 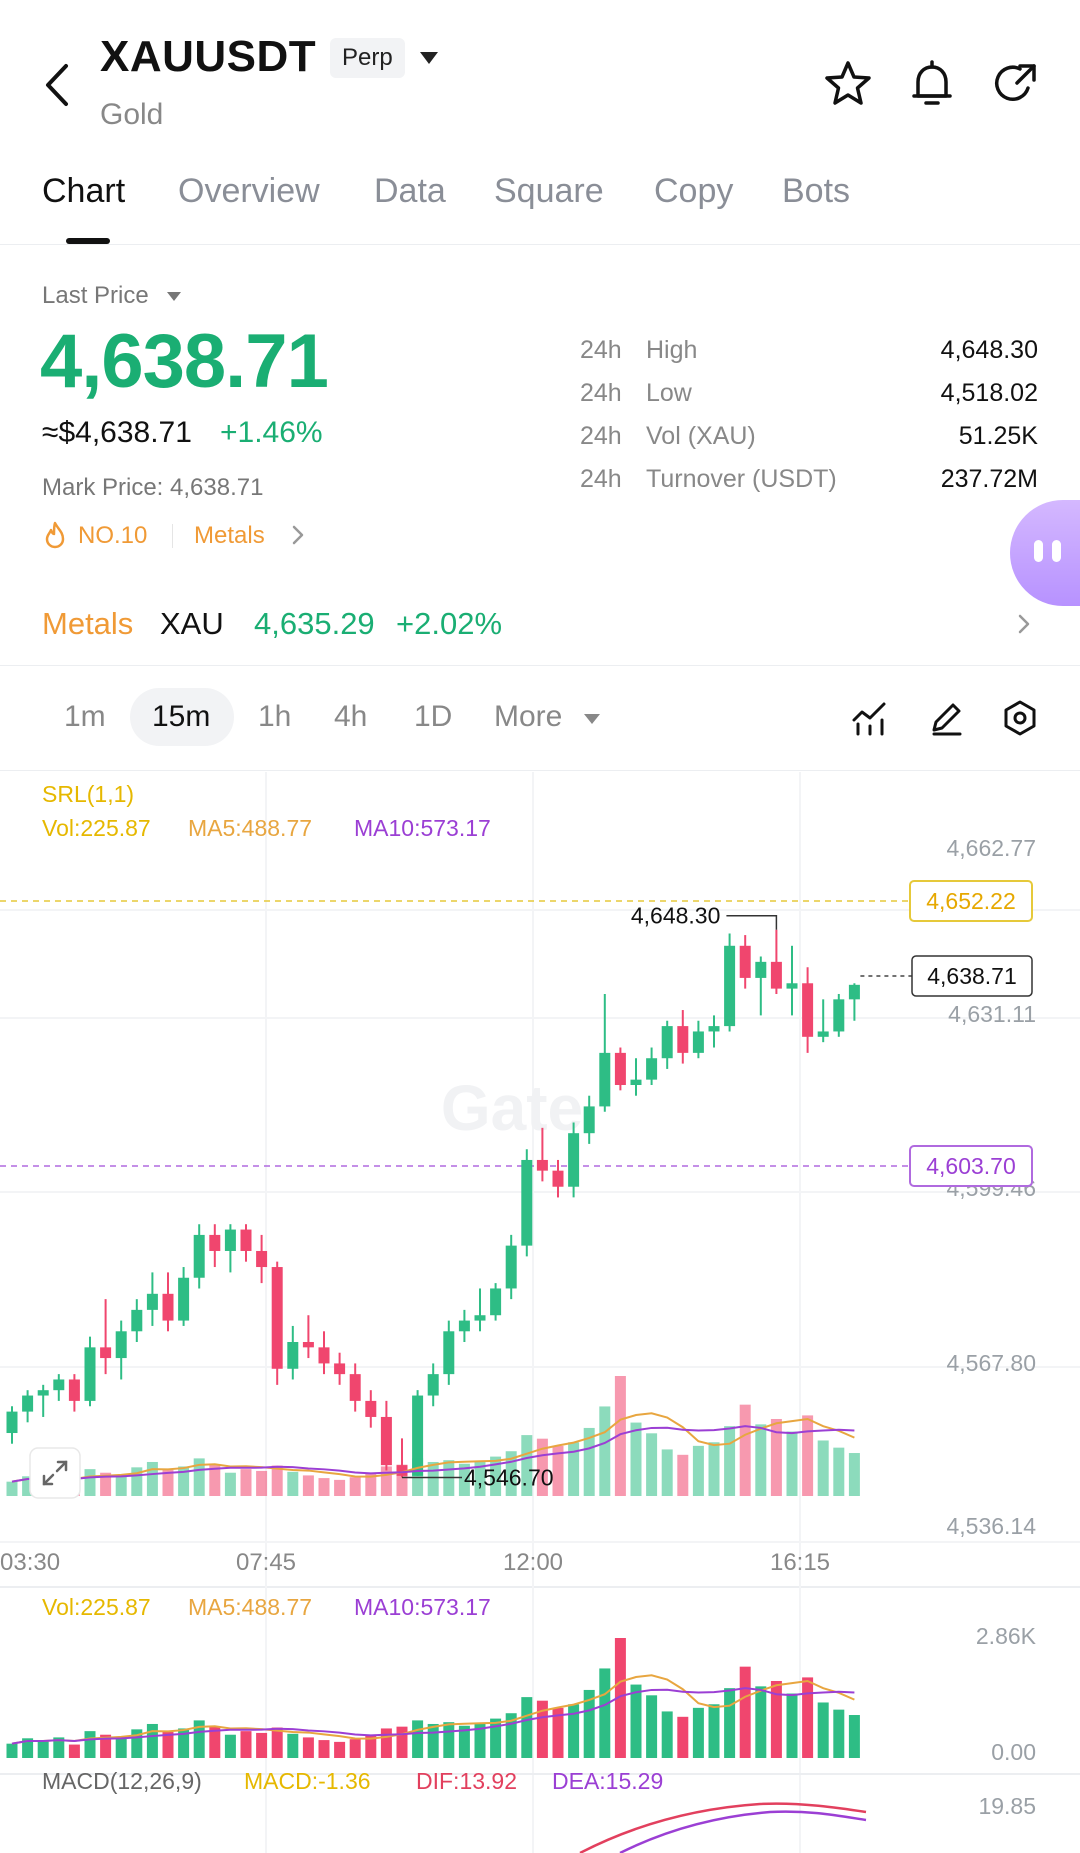 I want to click on interval-15m: 15m, so click(x=181, y=716).